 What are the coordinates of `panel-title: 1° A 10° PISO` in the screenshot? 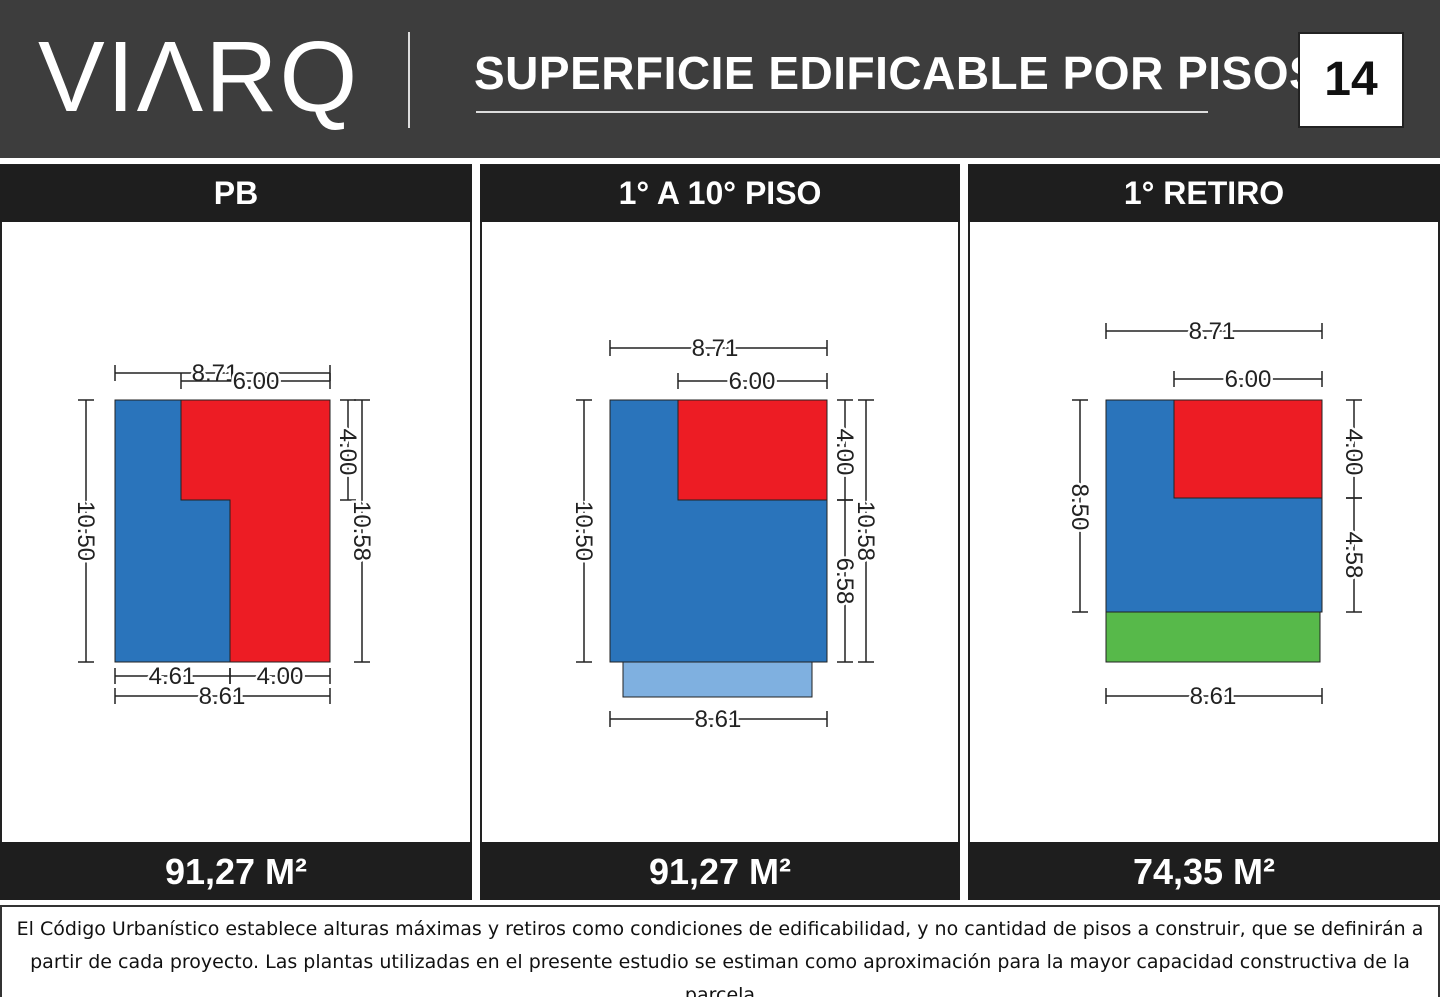 It's located at (720, 193).